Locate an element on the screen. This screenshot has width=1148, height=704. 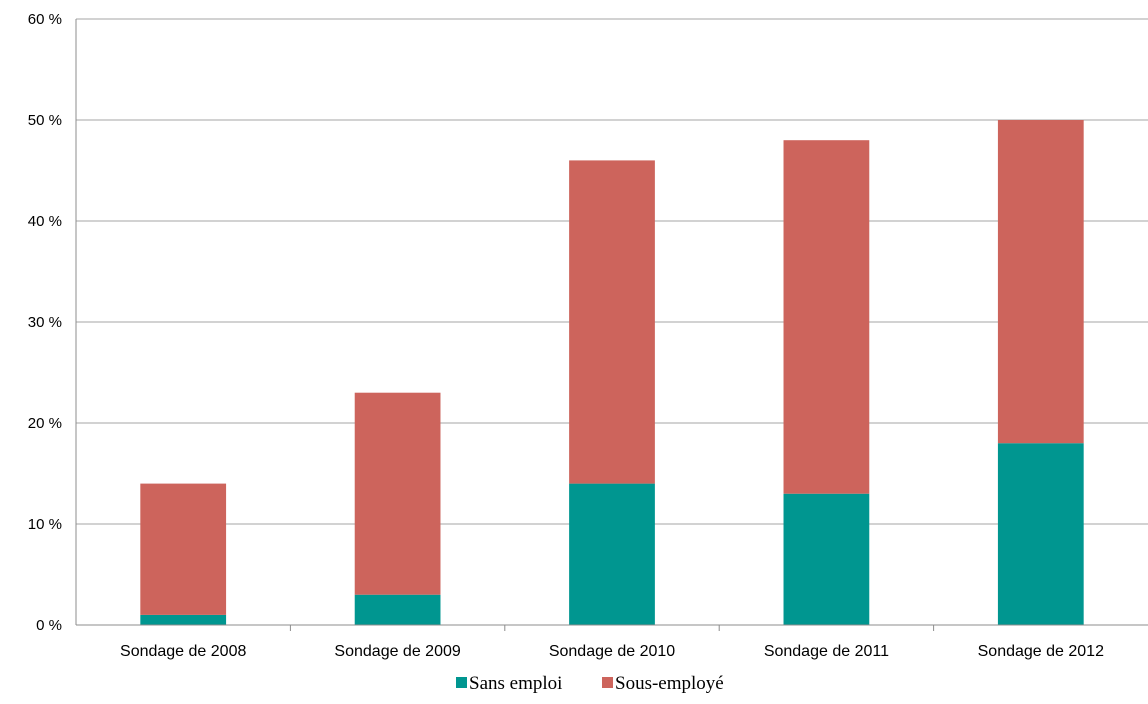
y-tick-label: 30 % is located at coordinates (45, 322).